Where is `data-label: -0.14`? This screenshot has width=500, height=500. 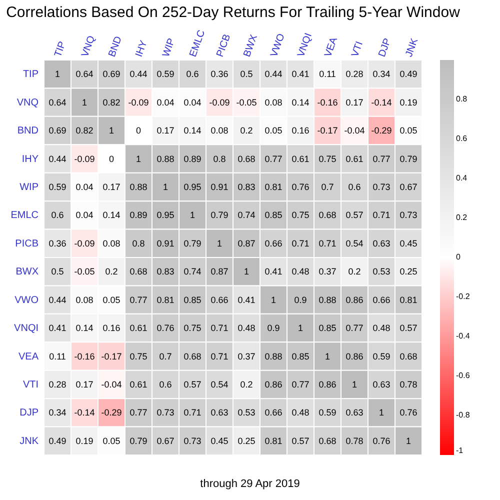 data-label: -0.14 is located at coordinates (381, 102).